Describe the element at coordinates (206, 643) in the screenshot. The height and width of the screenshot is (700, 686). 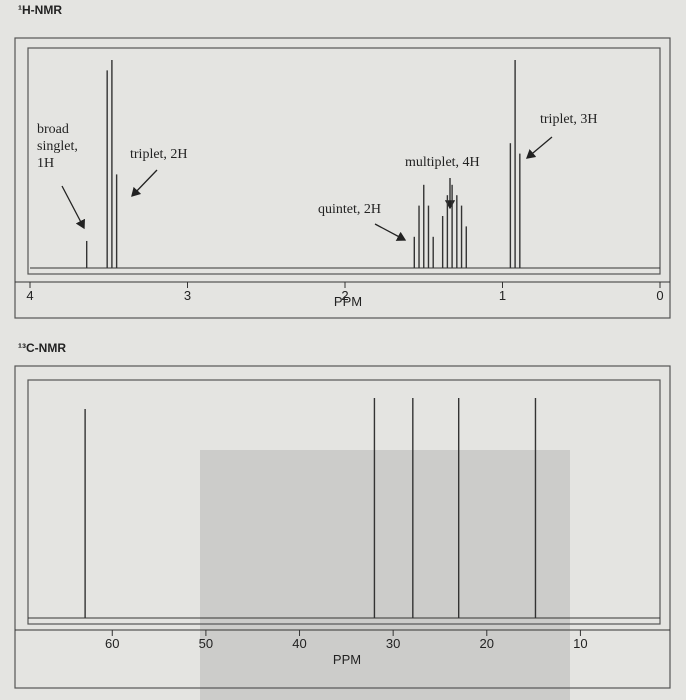
I see `x-tick-label: 50` at that location.